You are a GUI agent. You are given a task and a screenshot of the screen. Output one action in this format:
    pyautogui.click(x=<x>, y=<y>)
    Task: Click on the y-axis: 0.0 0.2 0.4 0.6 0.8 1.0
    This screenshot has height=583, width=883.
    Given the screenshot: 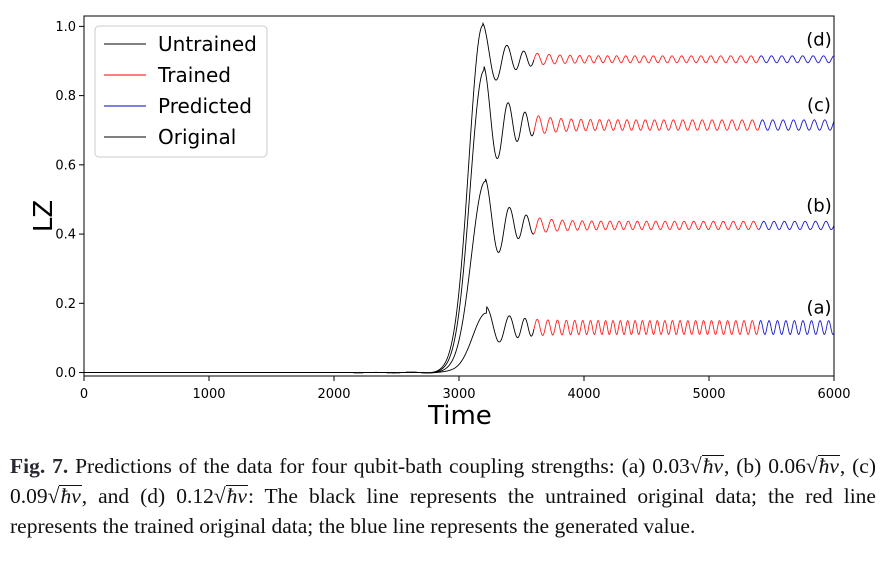 What is the action you would take?
    pyautogui.click(x=69, y=200)
    